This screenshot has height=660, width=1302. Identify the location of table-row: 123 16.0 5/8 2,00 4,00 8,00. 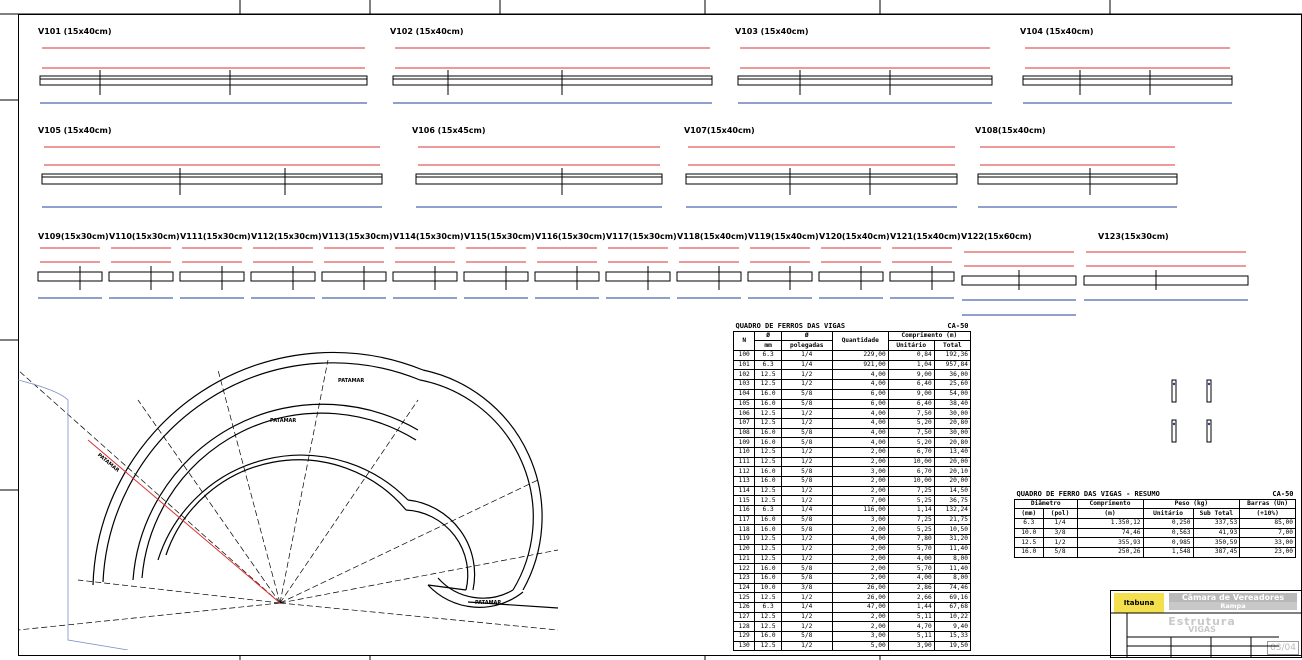
(852, 578).